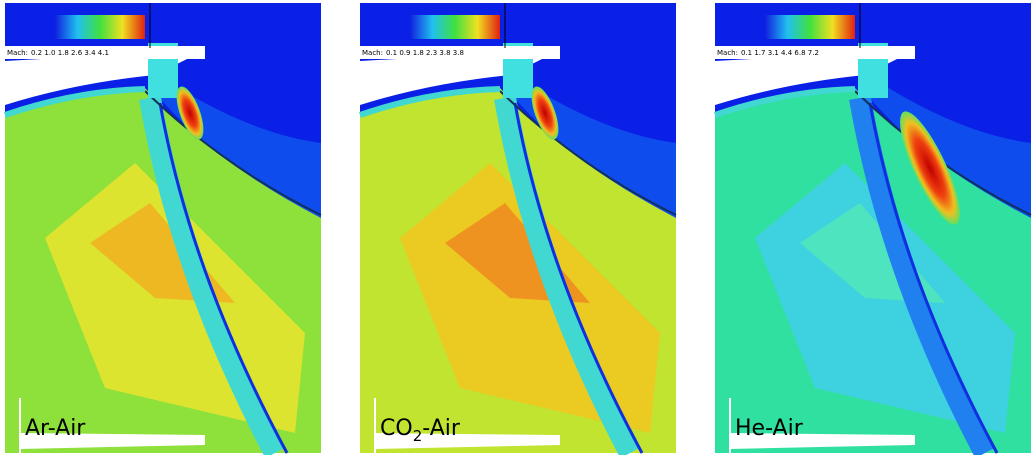 The height and width of the screenshot is (455, 1034). What do you see at coordinates (396, 428) in the screenshot?
I see `label-main: CO` at bounding box center [396, 428].